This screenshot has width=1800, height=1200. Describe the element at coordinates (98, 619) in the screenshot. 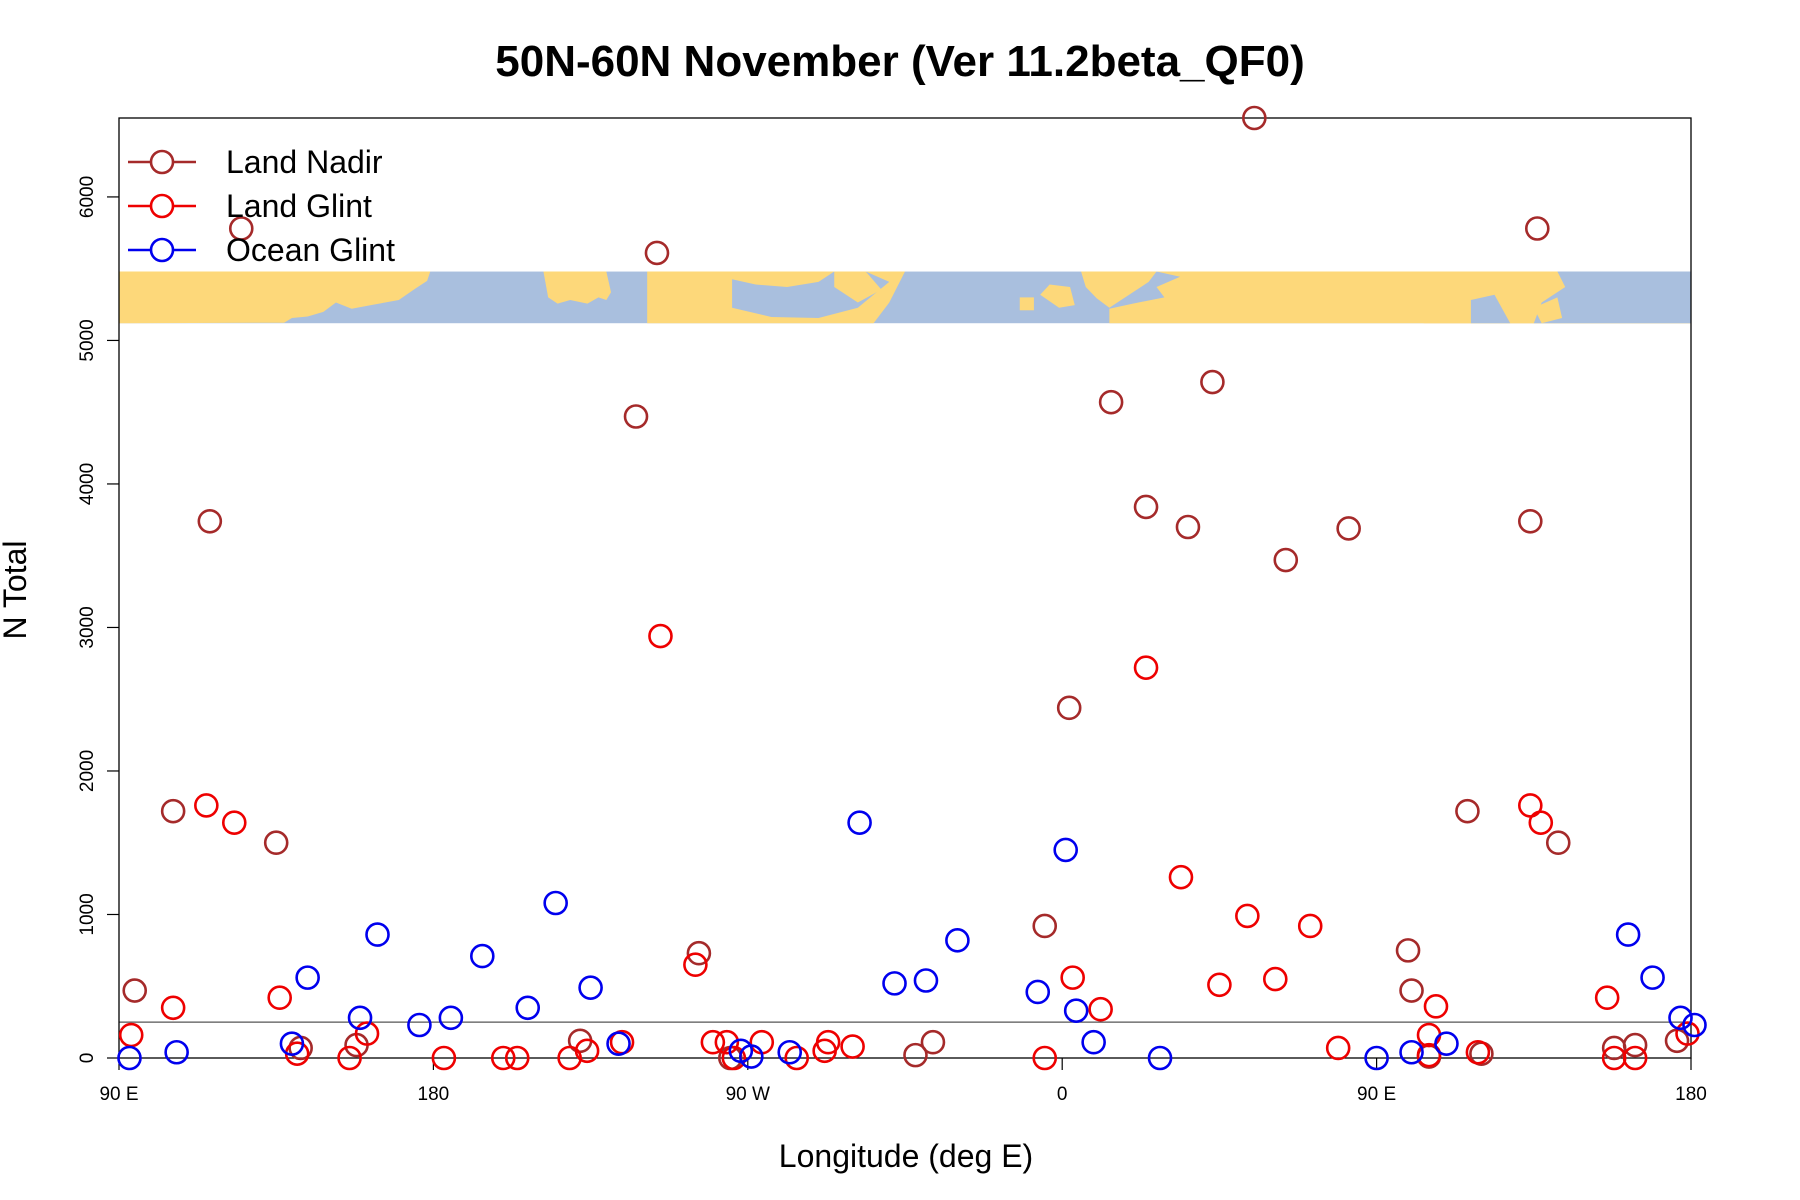

I see `y-axis: 0 1000 2000 3000 4000 5000 6000` at that location.